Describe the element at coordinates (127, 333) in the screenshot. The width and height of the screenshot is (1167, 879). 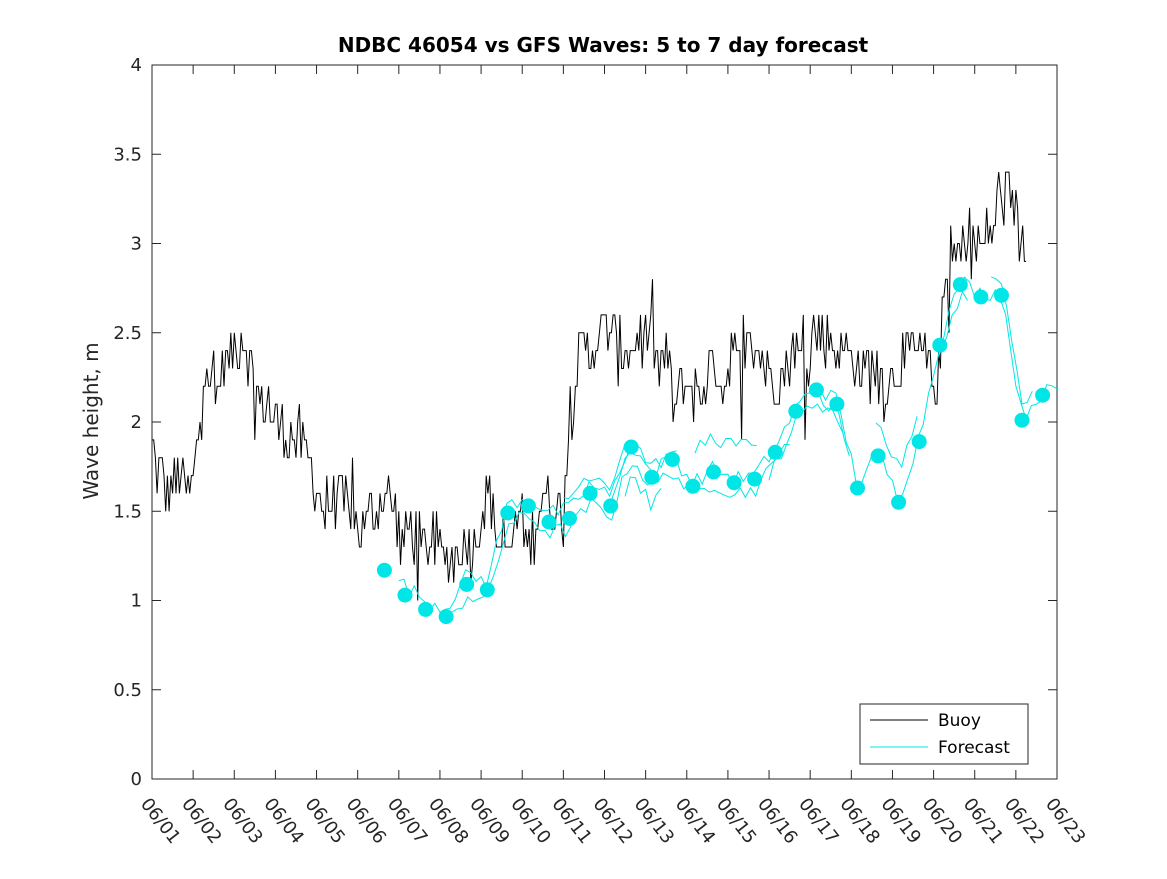
I see `y-tick-label: 2.5` at that location.